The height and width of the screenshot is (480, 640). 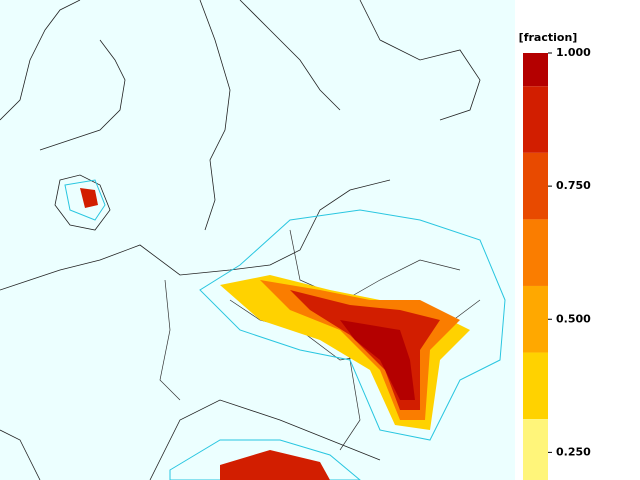 What do you see at coordinates (573, 185) in the screenshot?
I see `colorbar-tick-label: 0.750` at bounding box center [573, 185].